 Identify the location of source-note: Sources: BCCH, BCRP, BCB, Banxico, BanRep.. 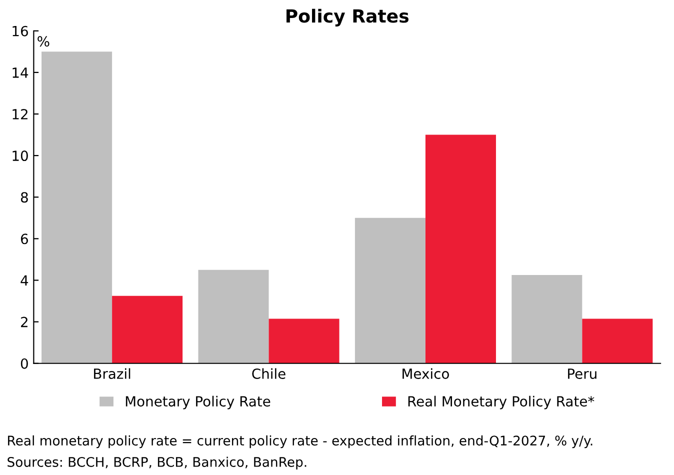
(157, 463).